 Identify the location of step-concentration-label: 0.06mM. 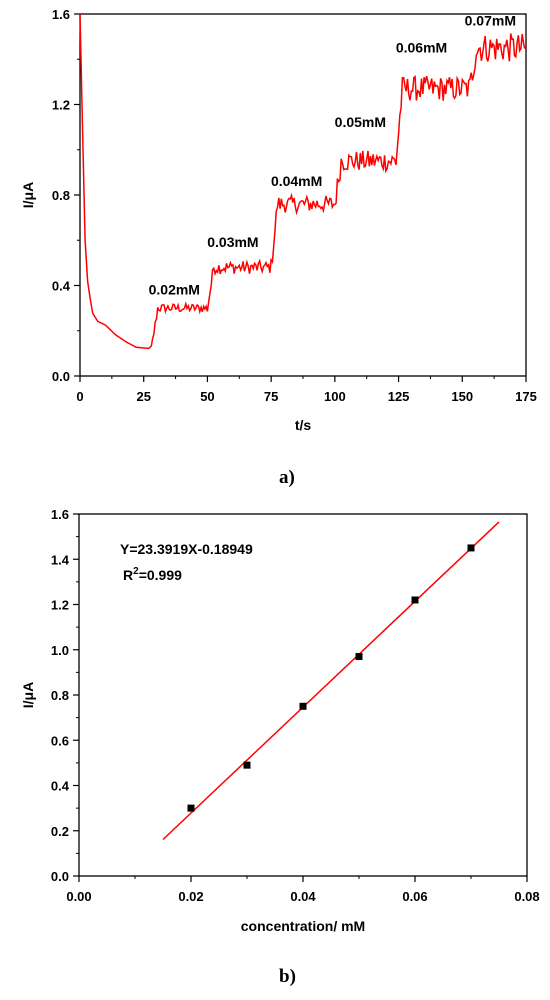
(421, 47).